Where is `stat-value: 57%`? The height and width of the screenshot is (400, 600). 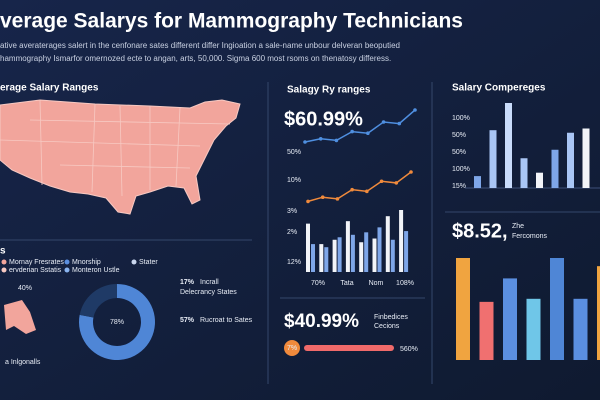 stat-value: 57% is located at coordinates (187, 320).